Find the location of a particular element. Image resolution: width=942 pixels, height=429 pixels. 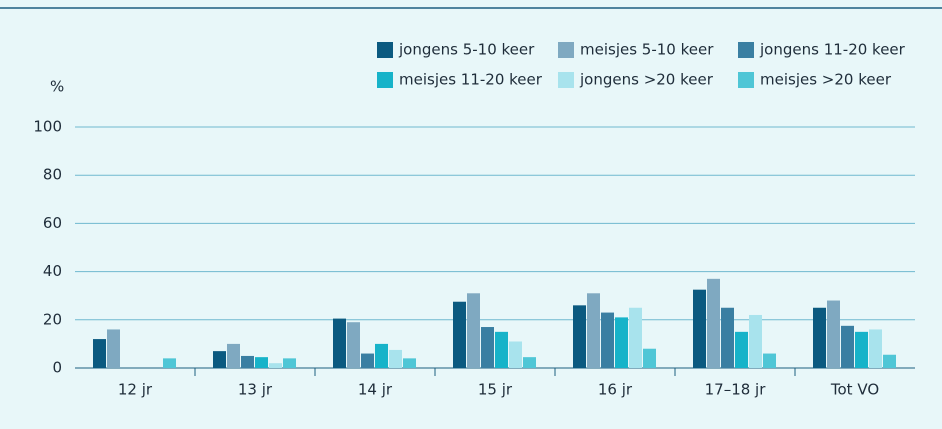

x-tick-label: 15 jr is located at coordinates (495, 390).